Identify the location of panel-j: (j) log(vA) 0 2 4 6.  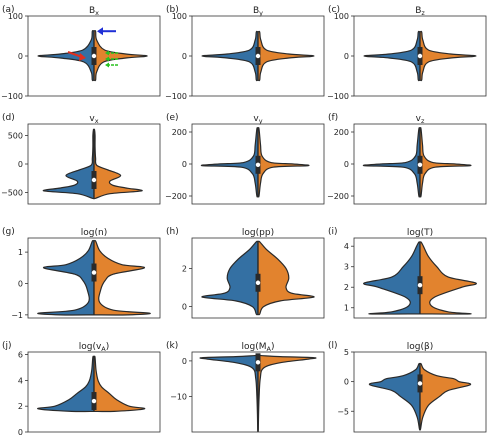
(81, 388).